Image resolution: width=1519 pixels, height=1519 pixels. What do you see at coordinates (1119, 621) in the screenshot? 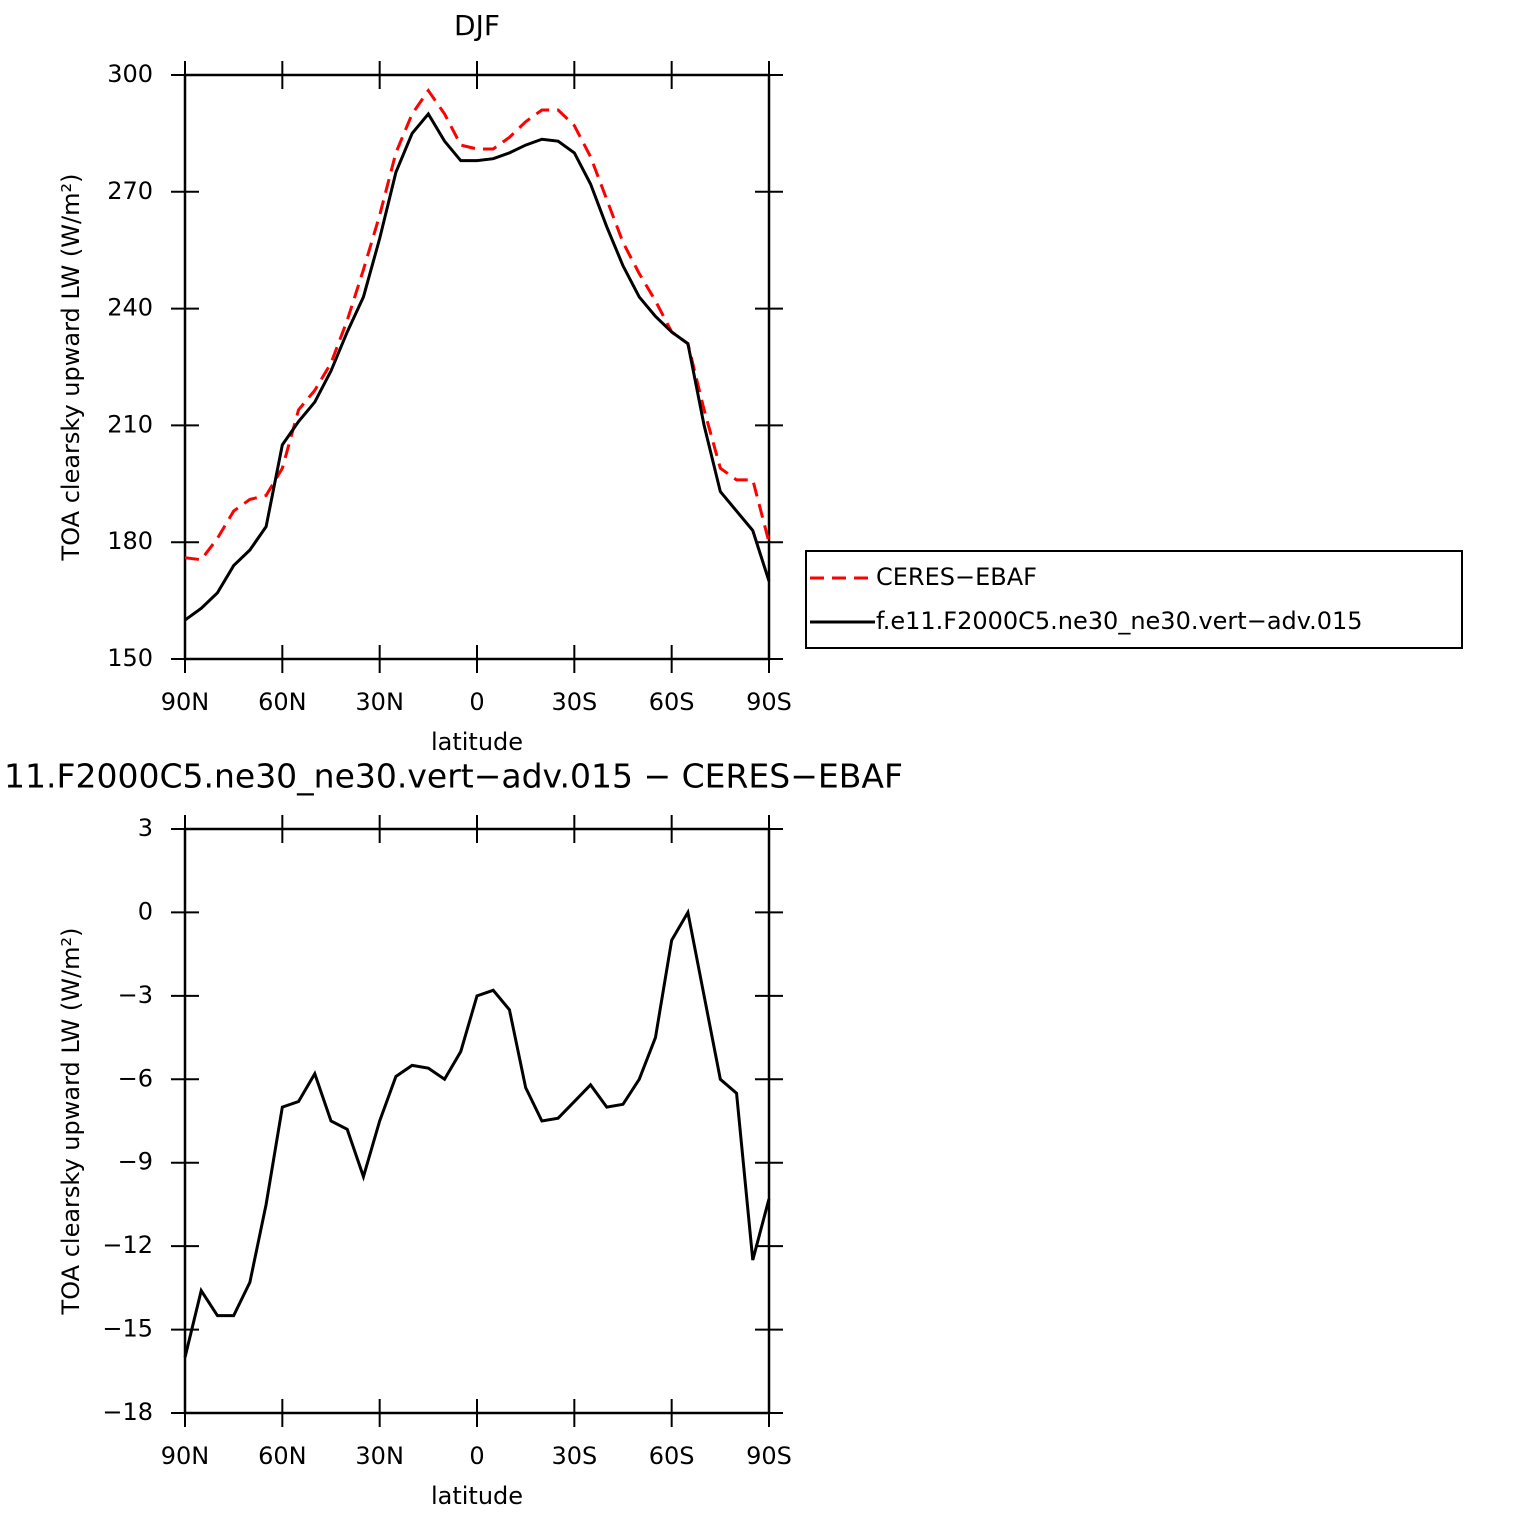
I see `legend-label: f.e11.F2000C5.ne30_ne30.vert−adv.015` at bounding box center [1119, 621].